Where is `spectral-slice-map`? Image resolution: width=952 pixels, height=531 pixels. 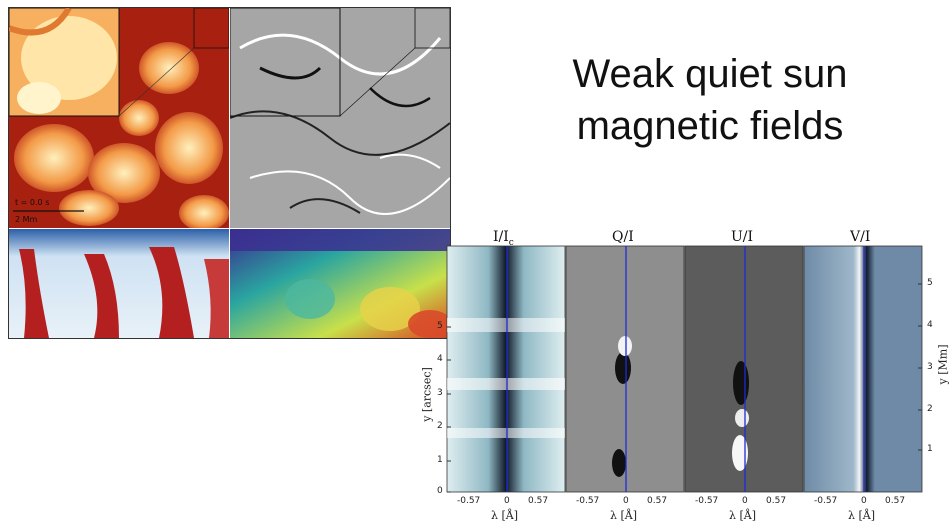
spectral-slice-map is located at coordinates (340, 283).